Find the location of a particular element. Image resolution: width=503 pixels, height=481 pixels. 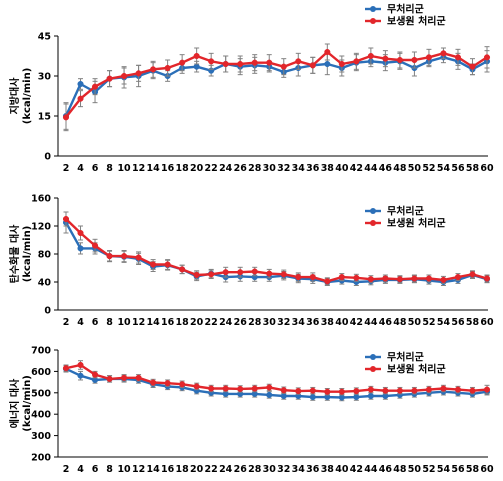

series-control is located at coordinates (276, 90).